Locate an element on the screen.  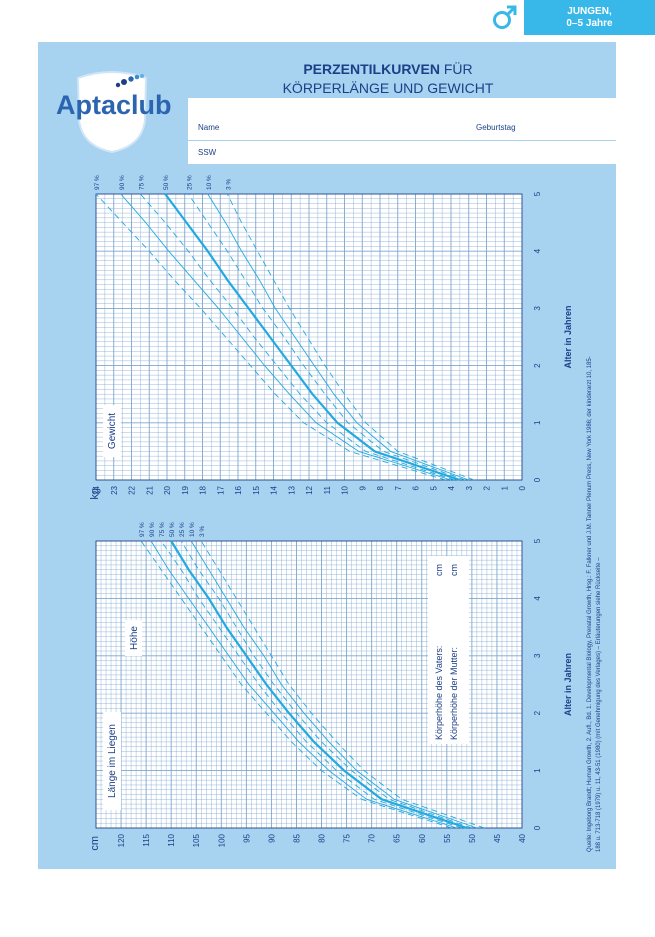
aptaclub-logo: Aptaclub is located at coordinates (117, 113).